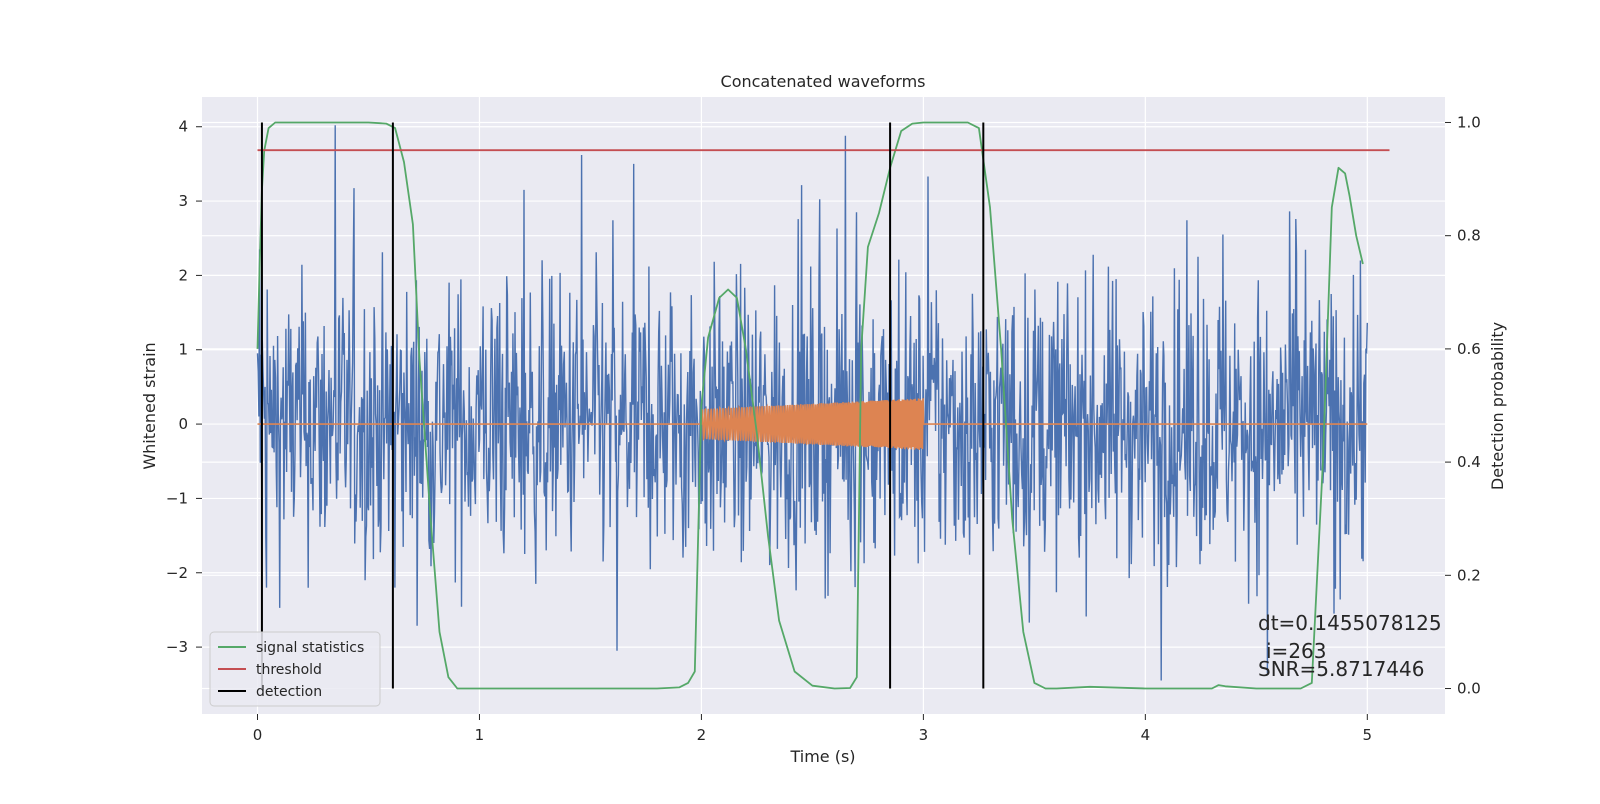 Image resolution: width=1600 pixels, height=804 pixels. I want to click on x-tick-label: 5, so click(1368, 735).